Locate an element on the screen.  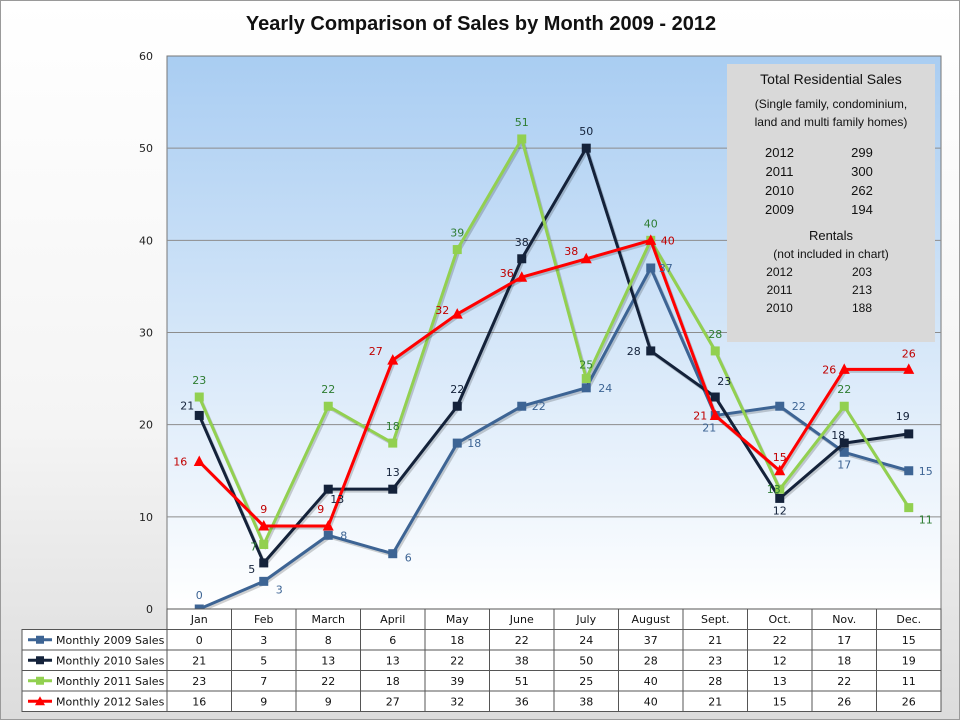
data-label: 50 is located at coordinates (586, 131).